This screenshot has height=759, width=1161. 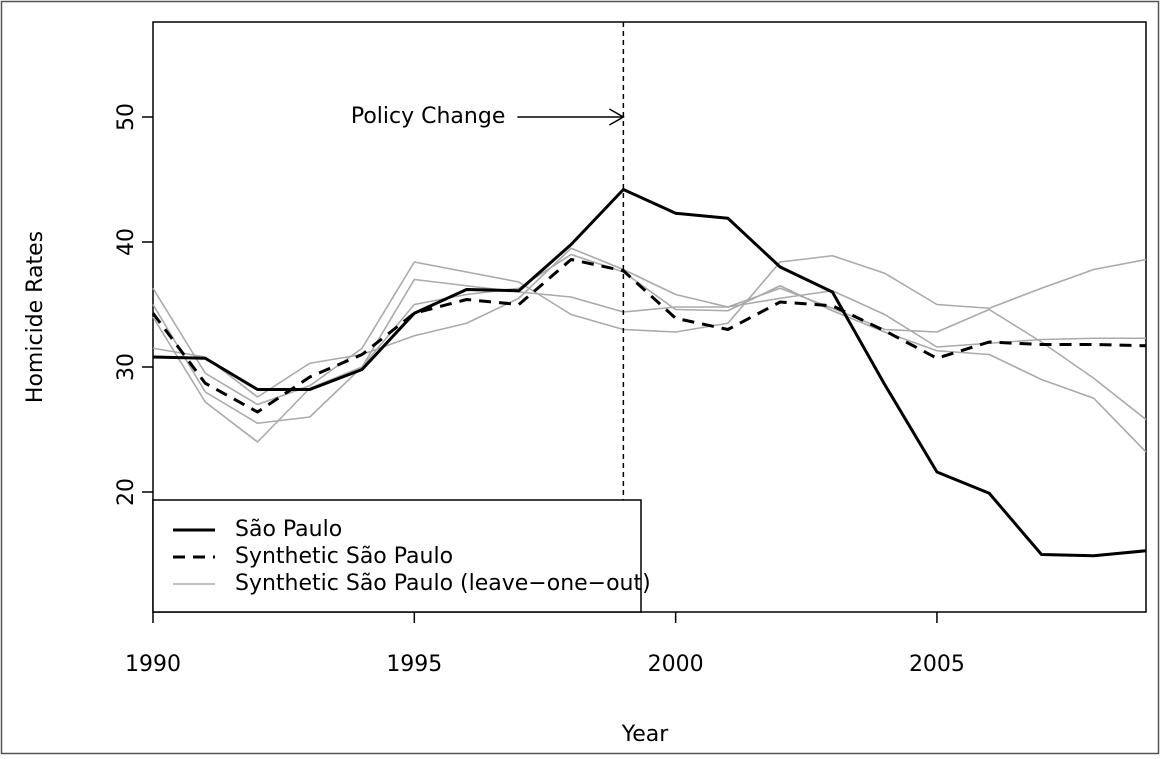 I want to click on arrow-head, so click(x=616, y=117).